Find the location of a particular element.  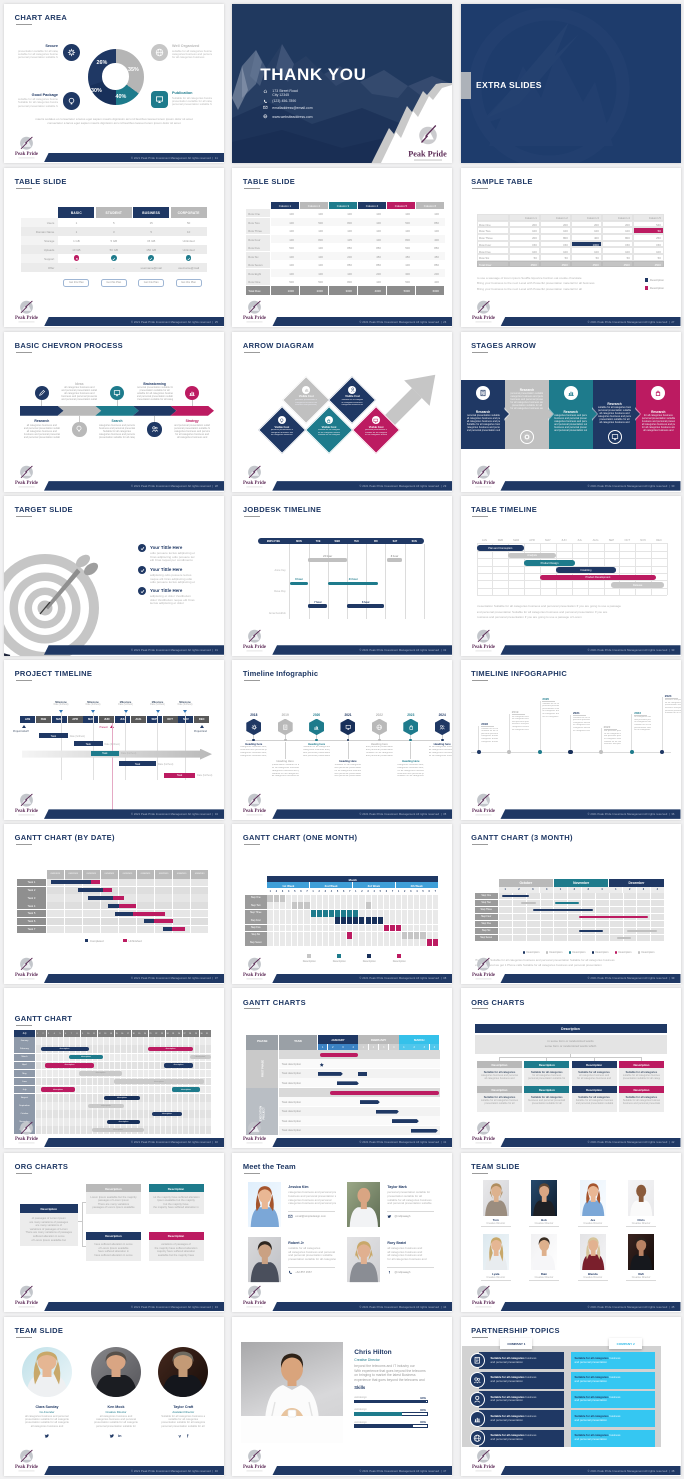

svg-text: v is located at coordinates (180, 1435).